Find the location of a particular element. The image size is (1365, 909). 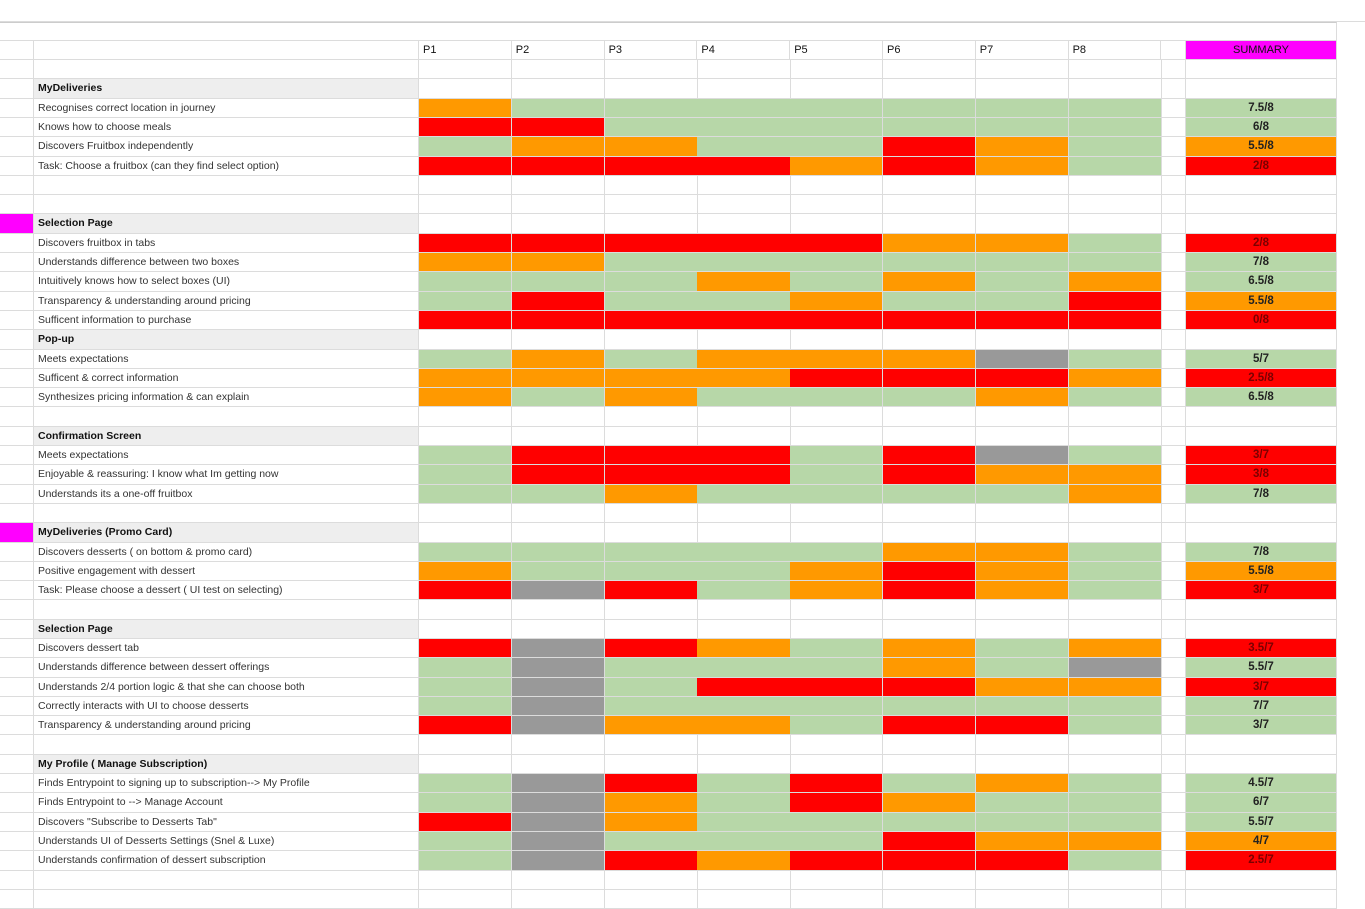

summary-score: 3.5/7 is located at coordinates (1261, 648).